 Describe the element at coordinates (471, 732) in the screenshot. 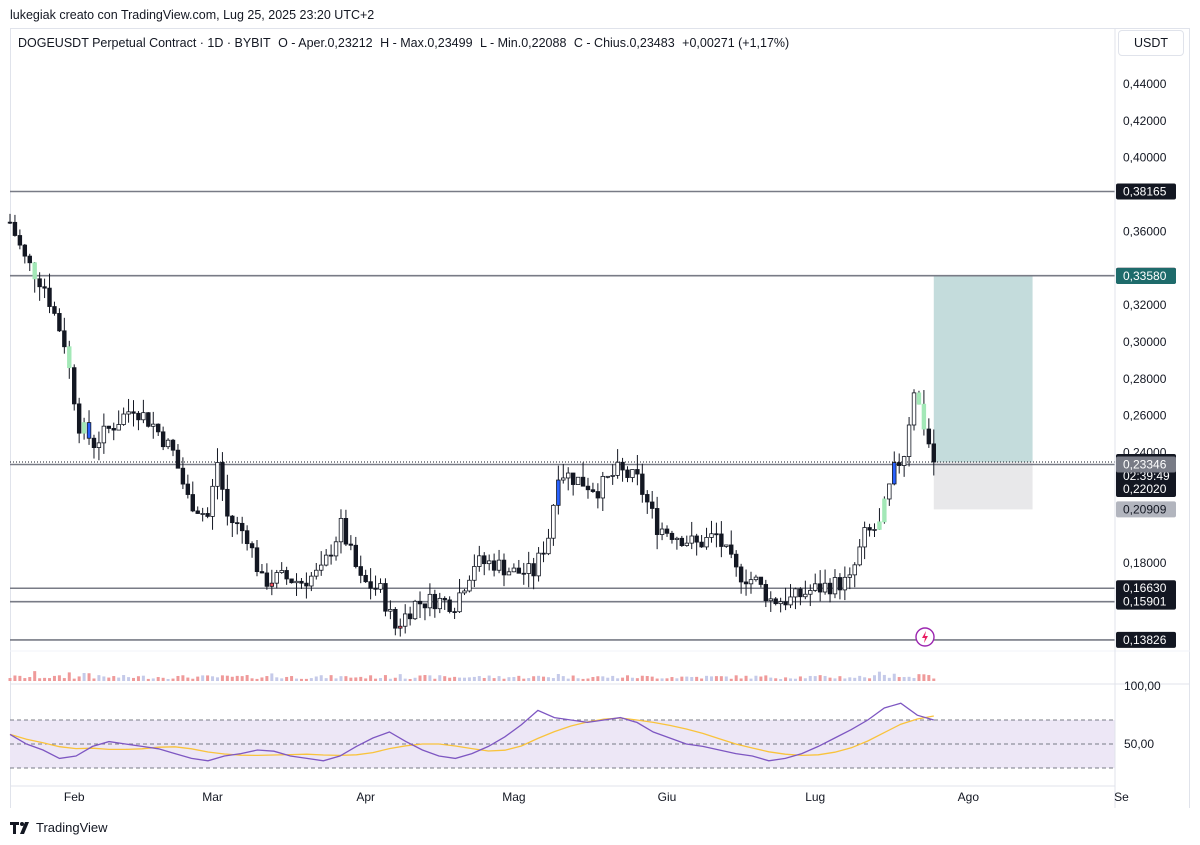

I see `rsi-line` at that location.